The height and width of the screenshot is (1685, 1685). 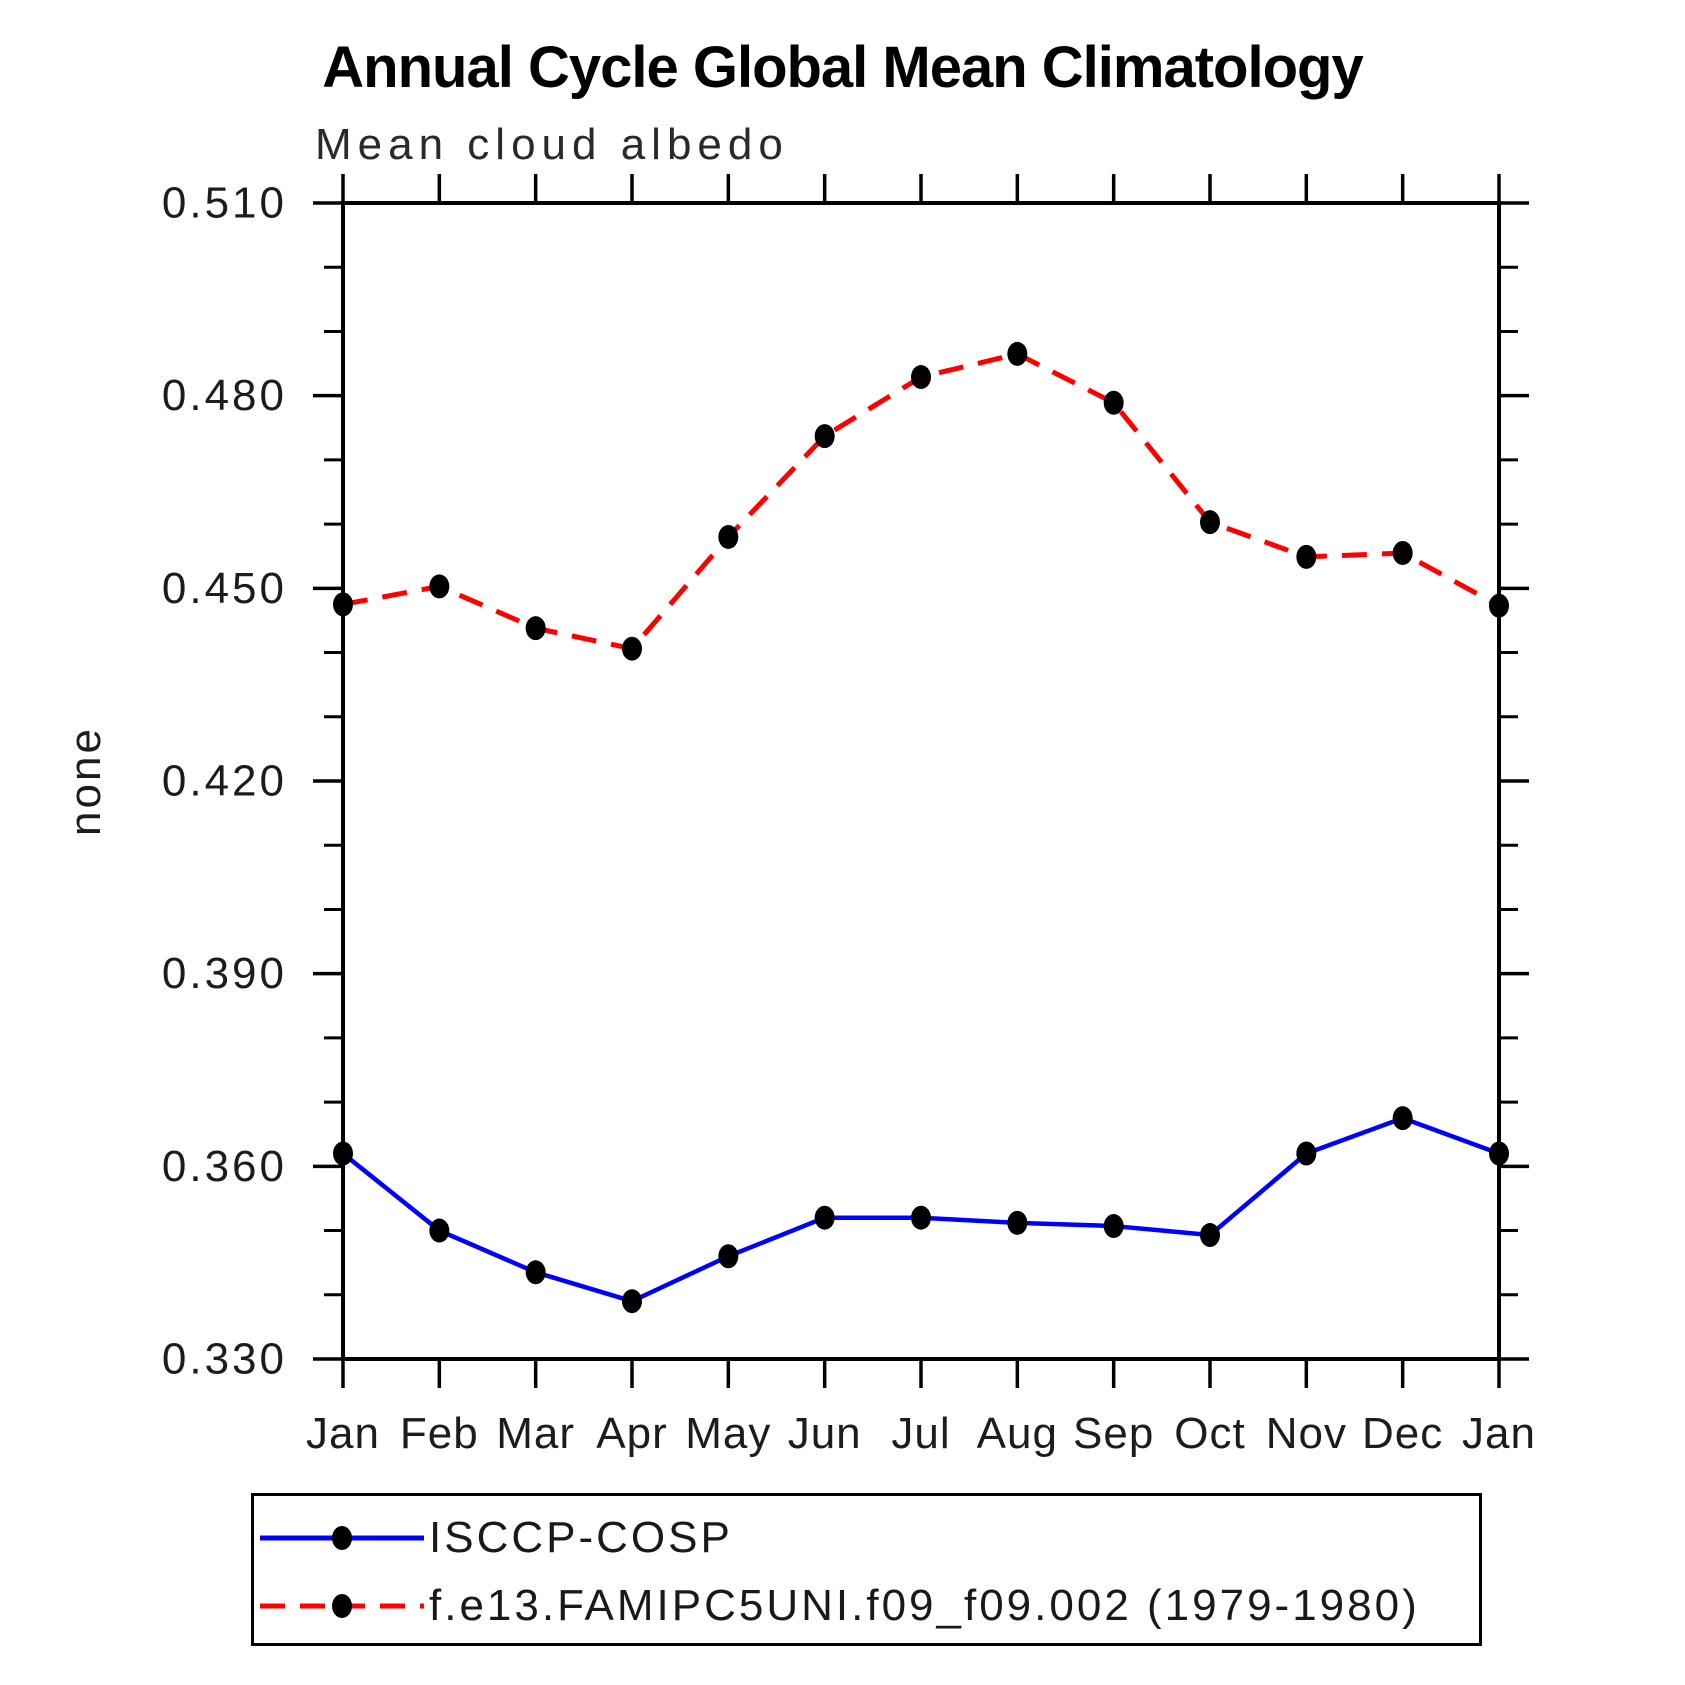 What do you see at coordinates (920, 1433) in the screenshot?
I see `x-tick-label: Jul` at bounding box center [920, 1433].